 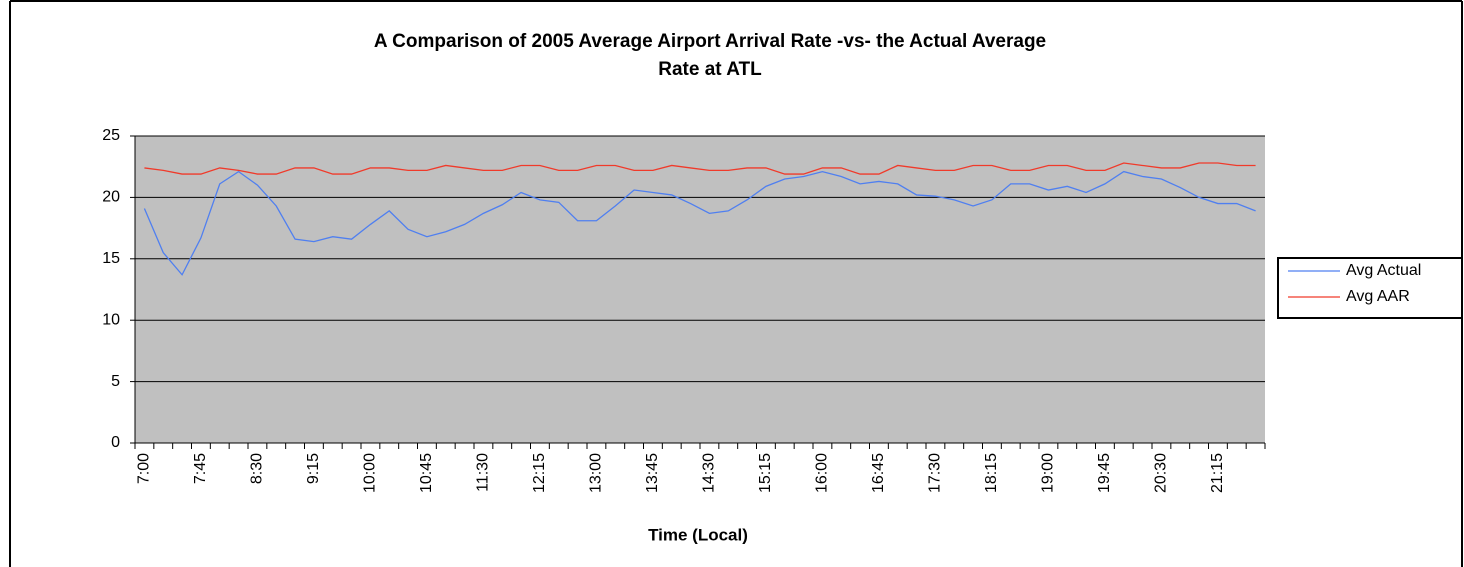 What do you see at coordinates (1217, 473) in the screenshot?
I see `x-tick-label: 21:15` at bounding box center [1217, 473].